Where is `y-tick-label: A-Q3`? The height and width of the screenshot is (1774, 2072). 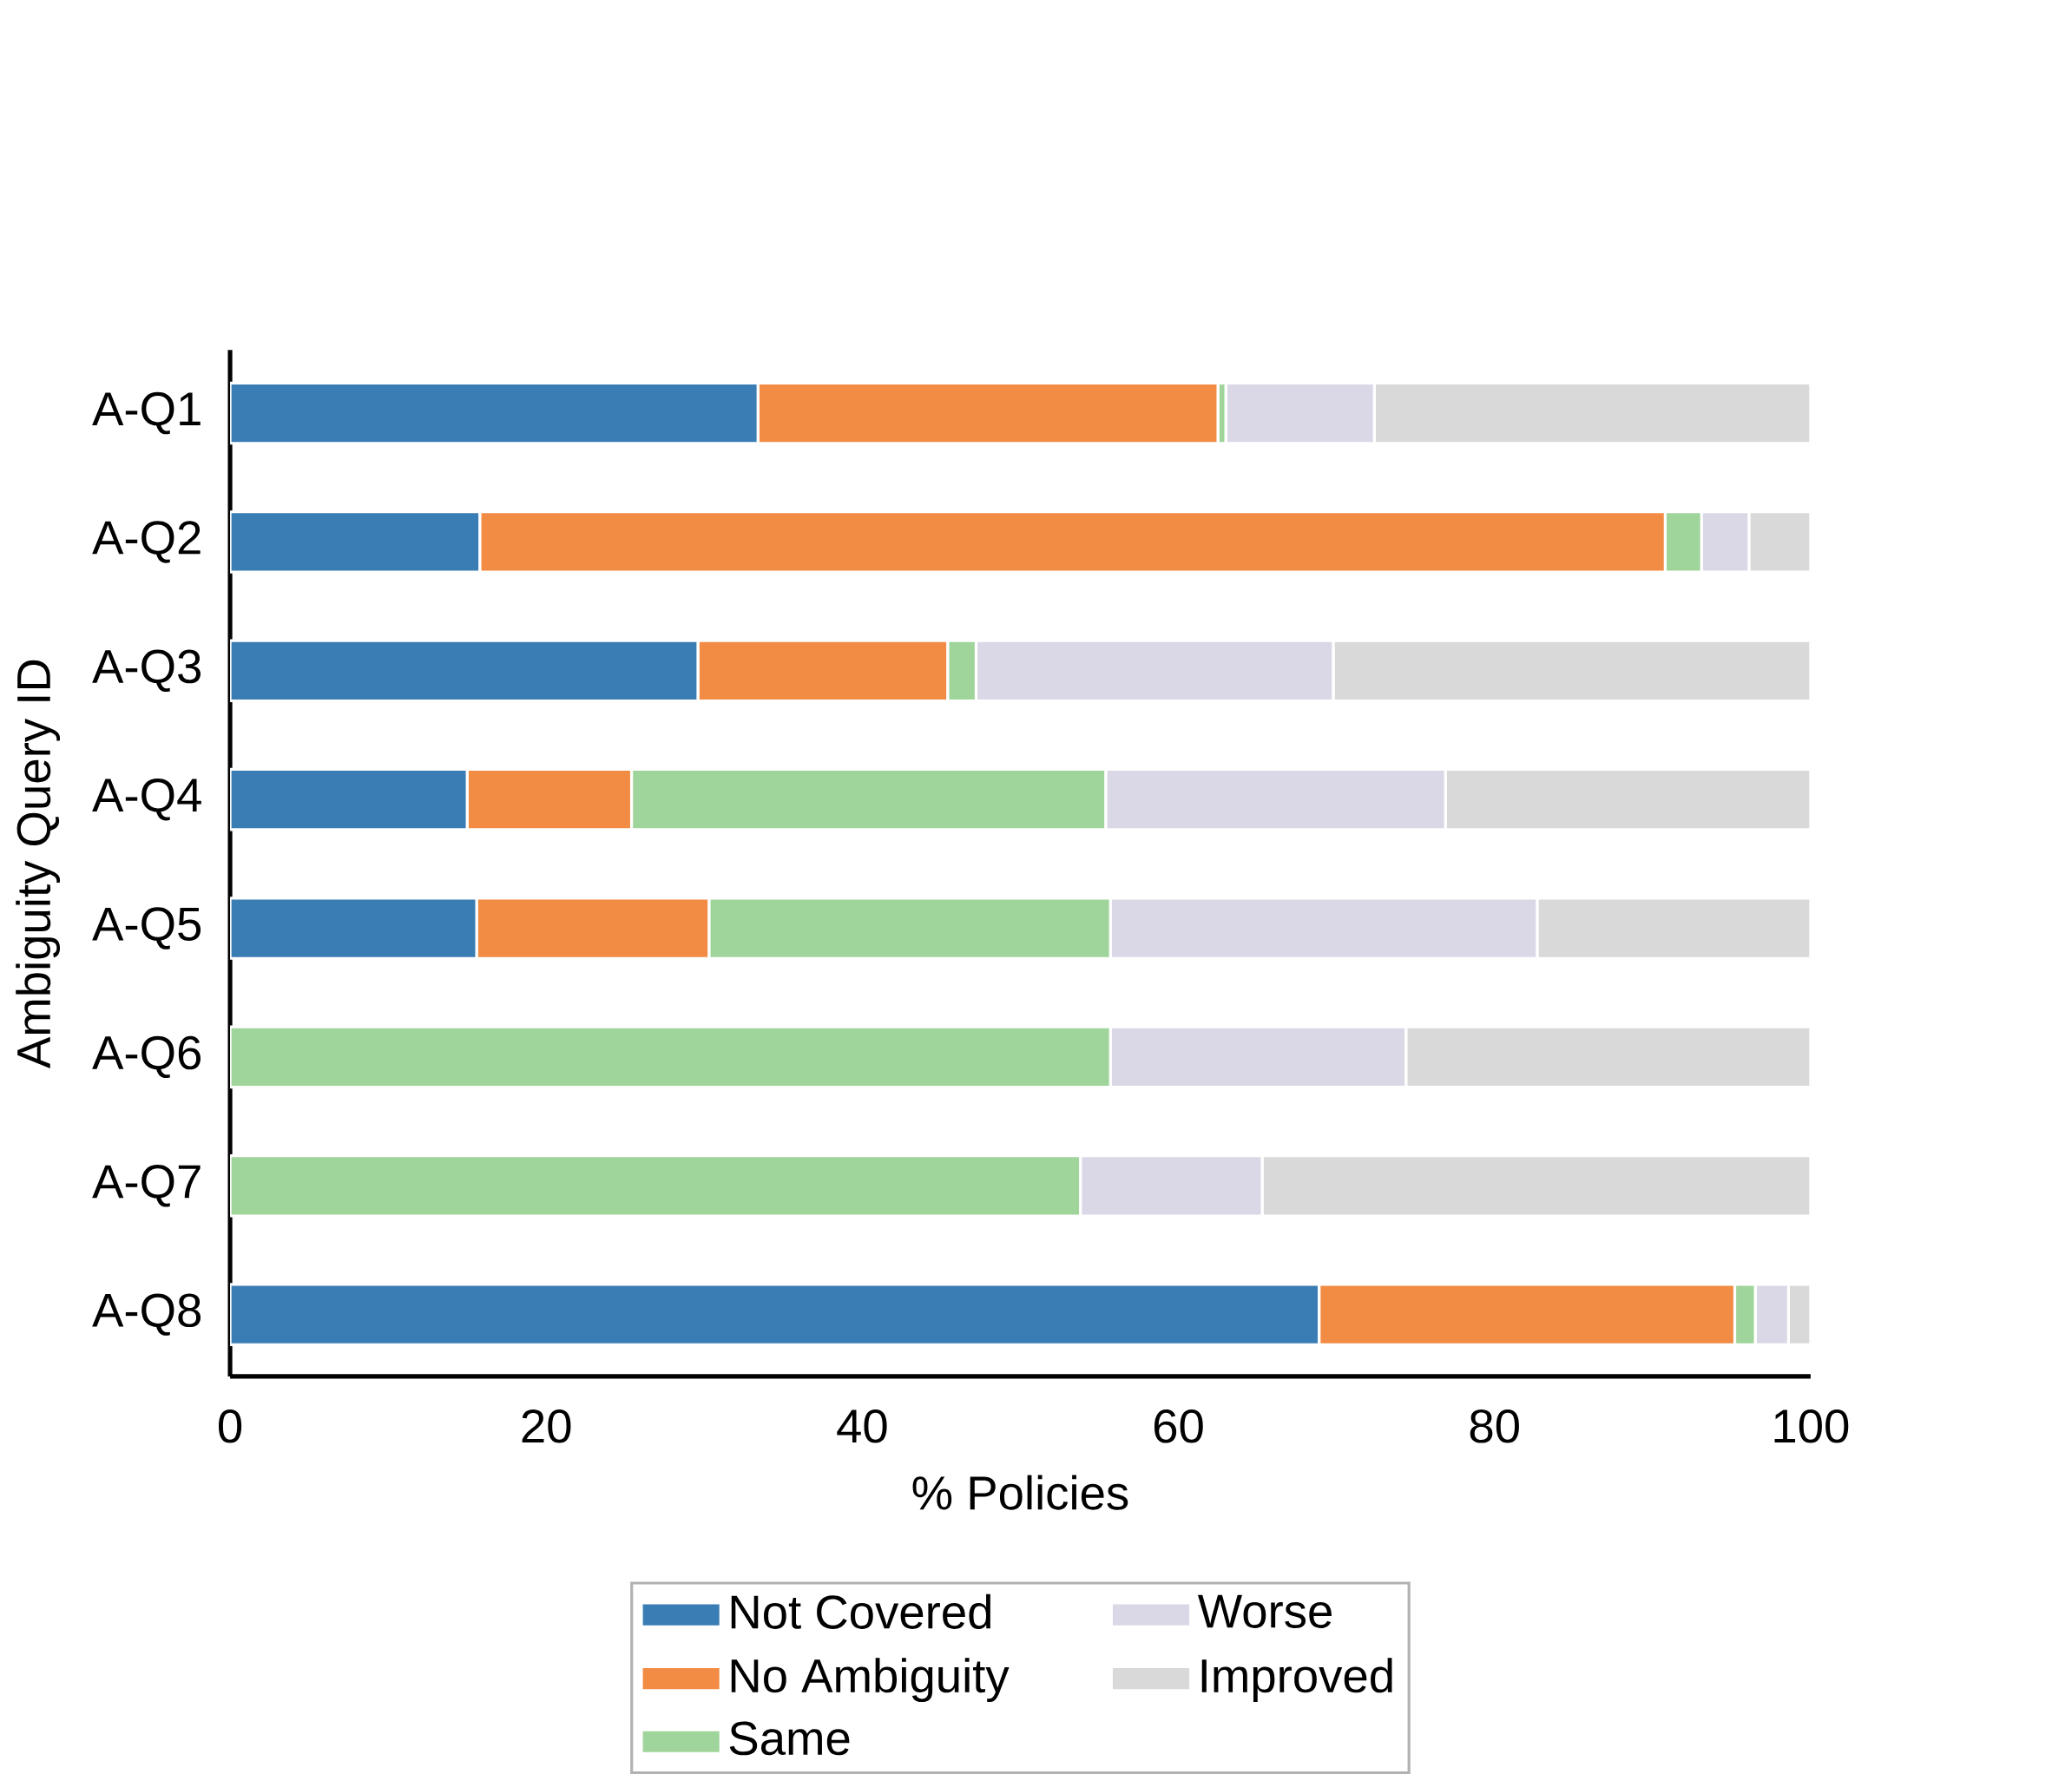 y-tick-label: A-Q3 is located at coordinates (146, 670).